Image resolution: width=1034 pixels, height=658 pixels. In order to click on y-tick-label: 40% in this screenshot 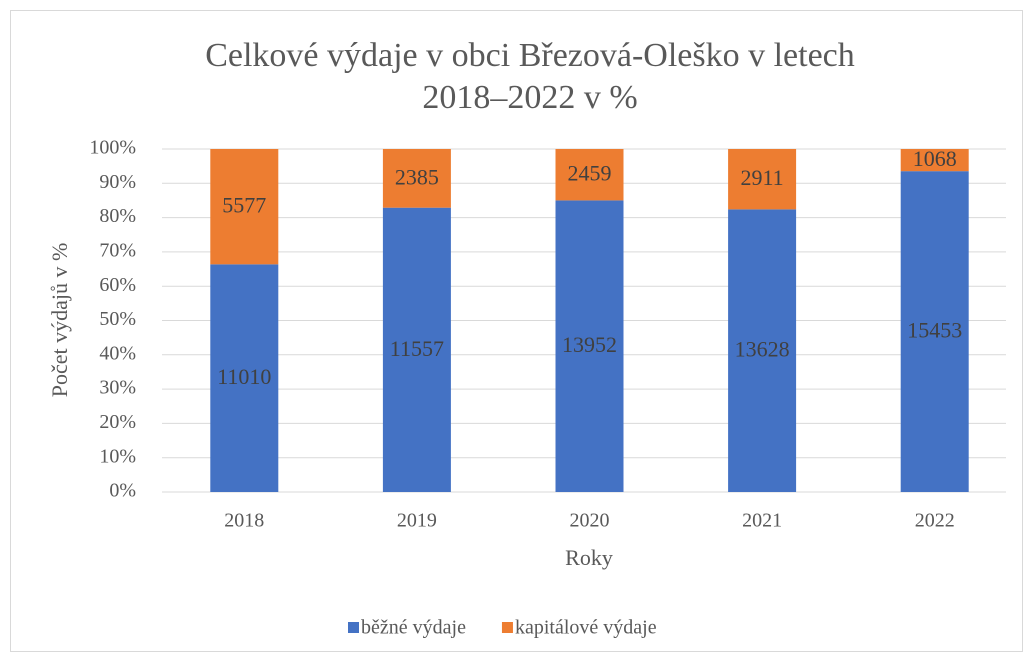, I will do `click(117, 353)`.